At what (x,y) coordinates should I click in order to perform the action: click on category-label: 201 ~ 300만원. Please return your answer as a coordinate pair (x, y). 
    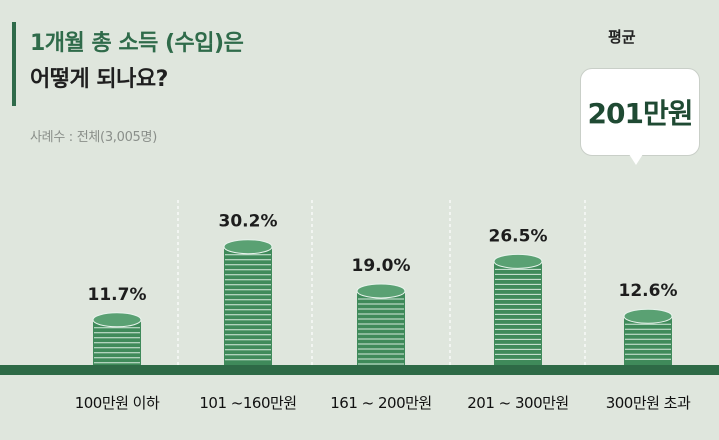
    Looking at the image, I should click on (518, 403).